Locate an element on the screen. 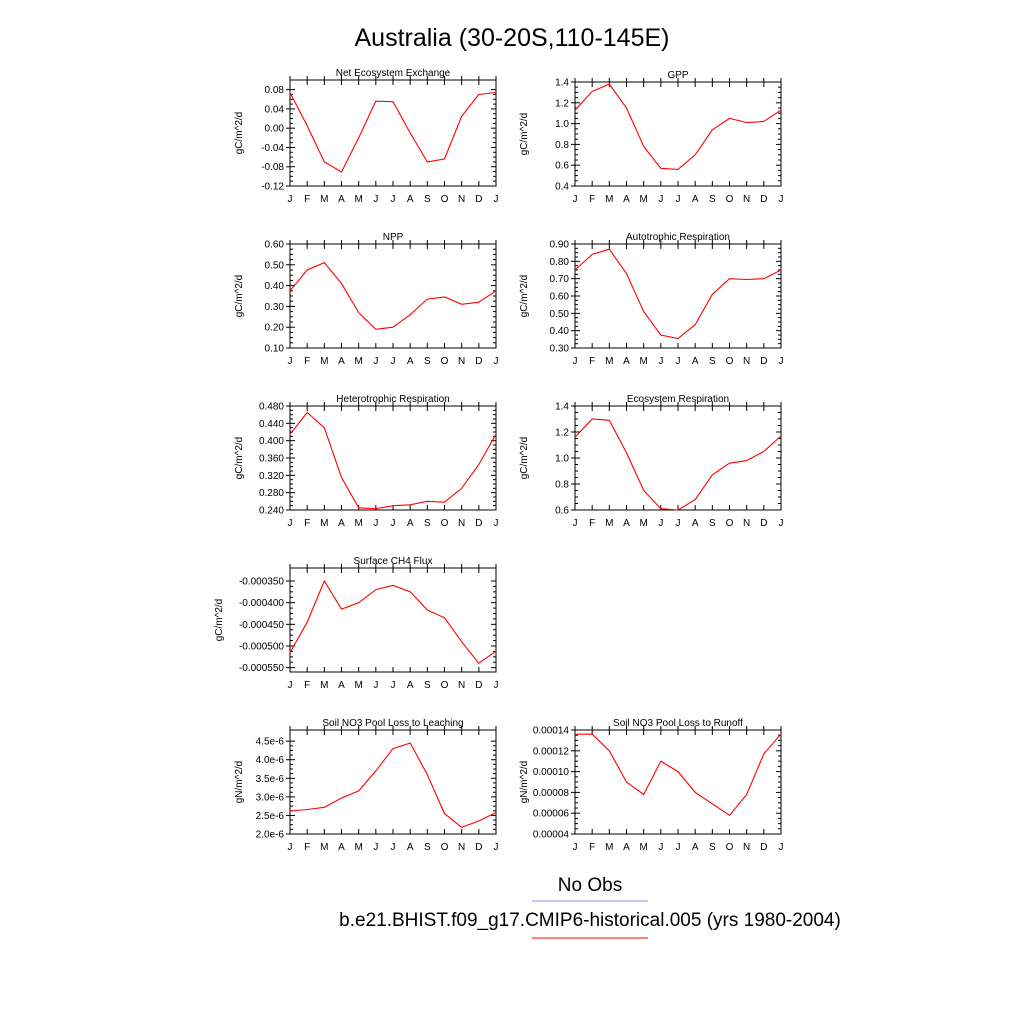  y-tick-label: 1.0 is located at coordinates (562, 459).